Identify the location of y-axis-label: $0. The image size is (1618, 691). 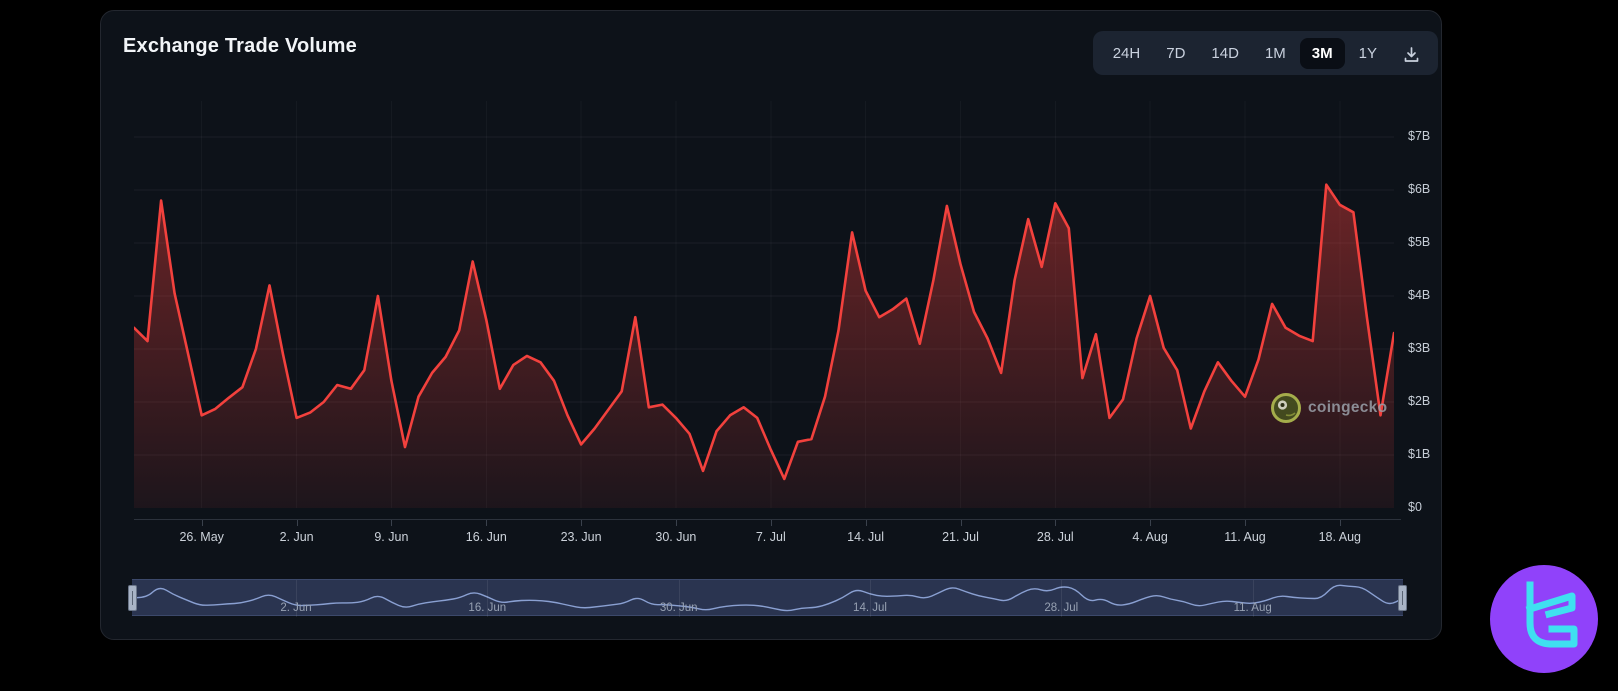
(1415, 507).